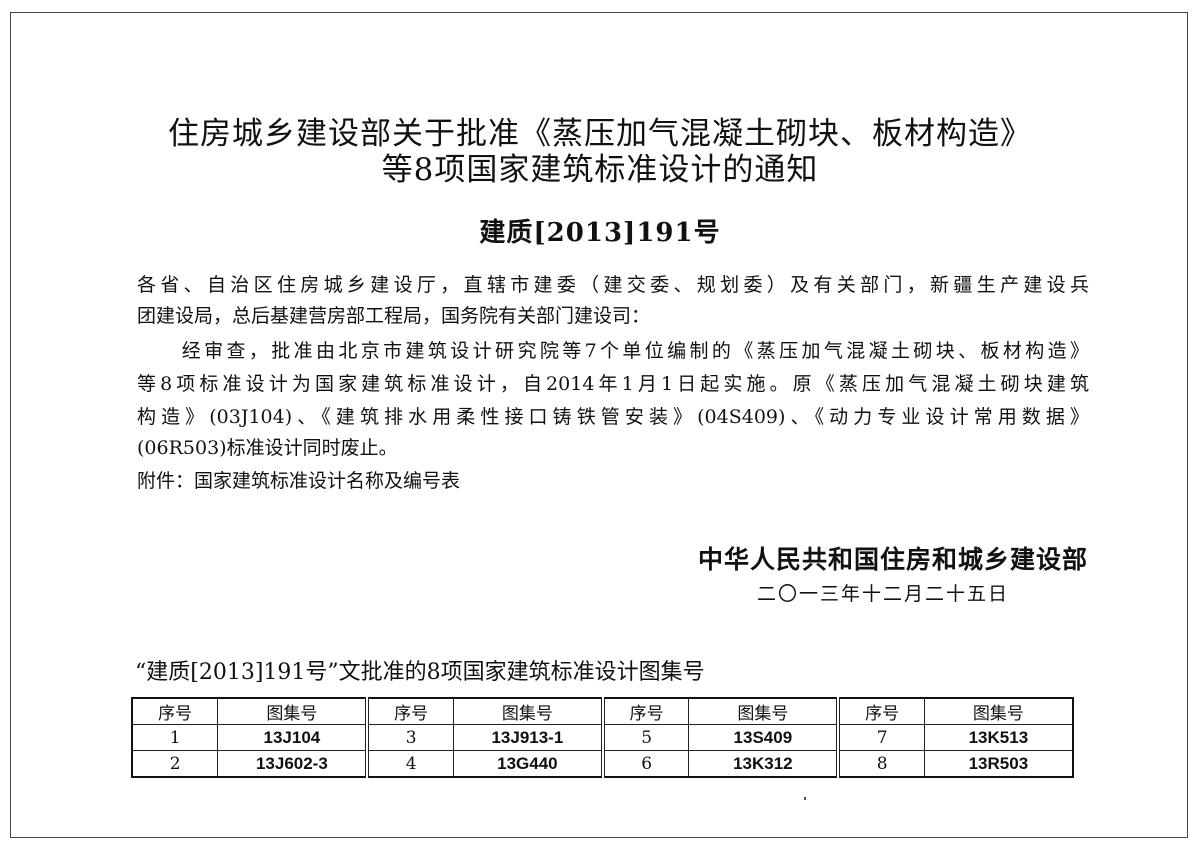 The image size is (1200, 853). What do you see at coordinates (763, 737) in the screenshot?
I see `code-cell: 13S409` at bounding box center [763, 737].